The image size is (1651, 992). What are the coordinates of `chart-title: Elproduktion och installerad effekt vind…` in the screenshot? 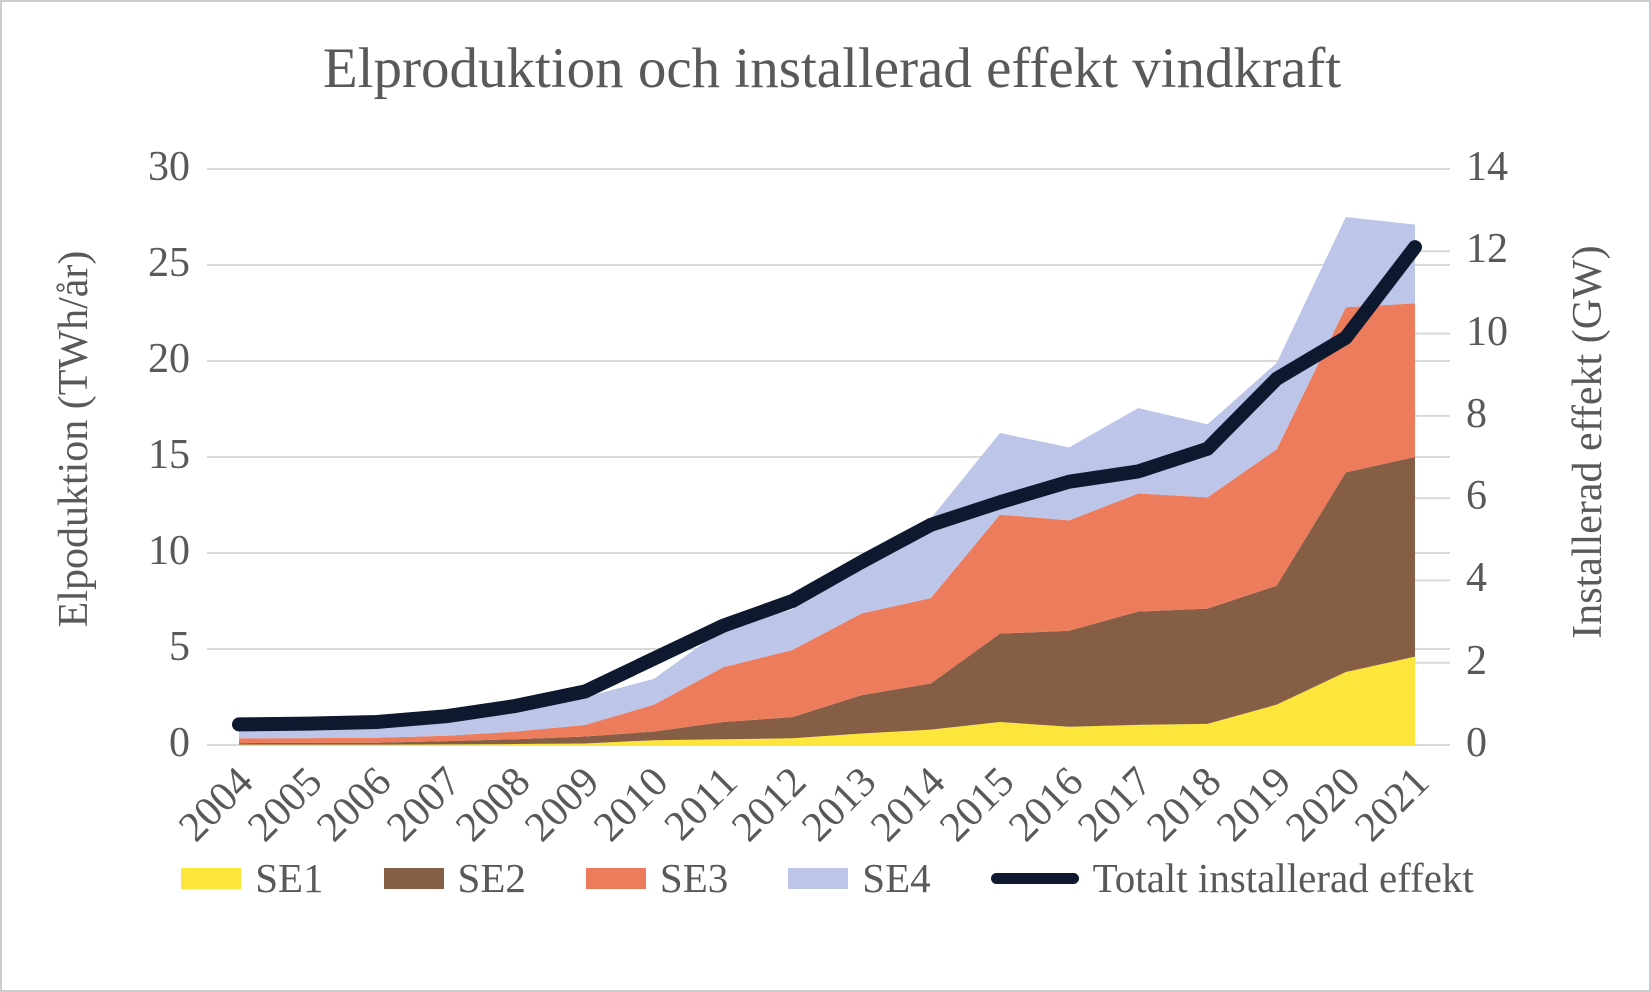 It's located at (832, 68).